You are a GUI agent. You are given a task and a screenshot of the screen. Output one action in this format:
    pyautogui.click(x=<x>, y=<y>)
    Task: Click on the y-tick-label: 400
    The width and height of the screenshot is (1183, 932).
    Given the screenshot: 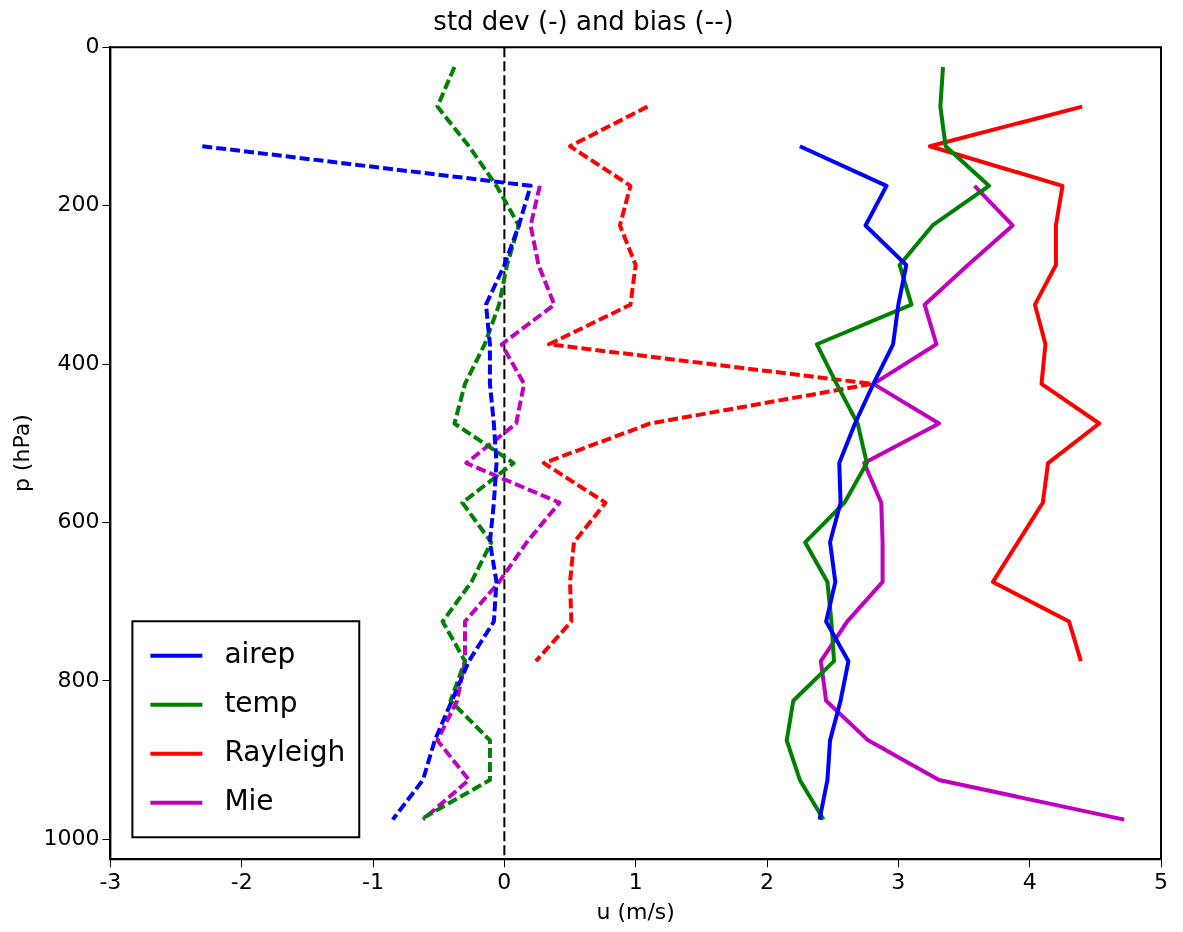 What is the action you would take?
    pyautogui.click(x=78, y=362)
    